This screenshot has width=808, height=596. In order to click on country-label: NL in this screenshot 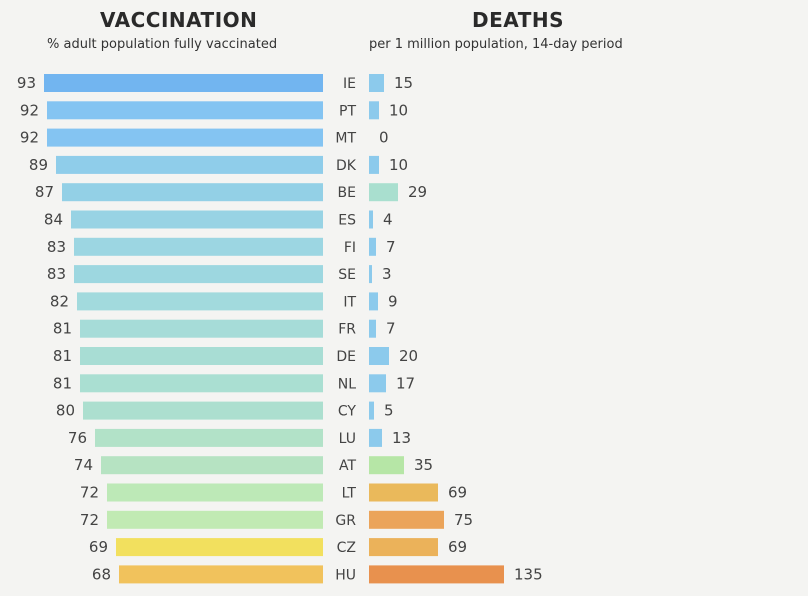, I will do `click(347, 384)`.